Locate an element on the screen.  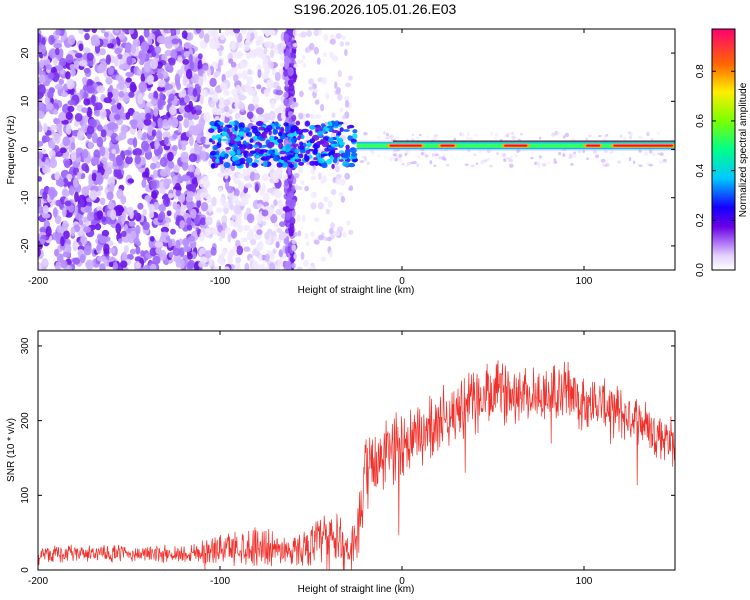
colorbar-tick-label: 0.2 is located at coordinates (700, 220).